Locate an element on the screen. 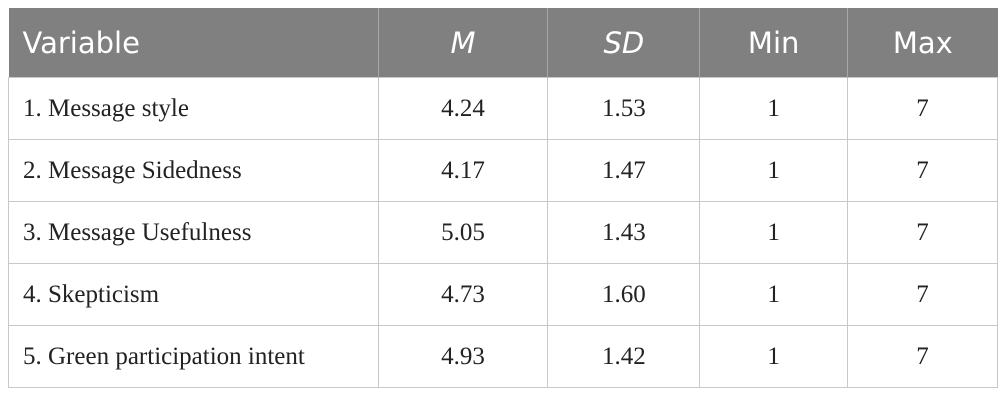 The image size is (1005, 401). cell: 1.43 is located at coordinates (624, 232).